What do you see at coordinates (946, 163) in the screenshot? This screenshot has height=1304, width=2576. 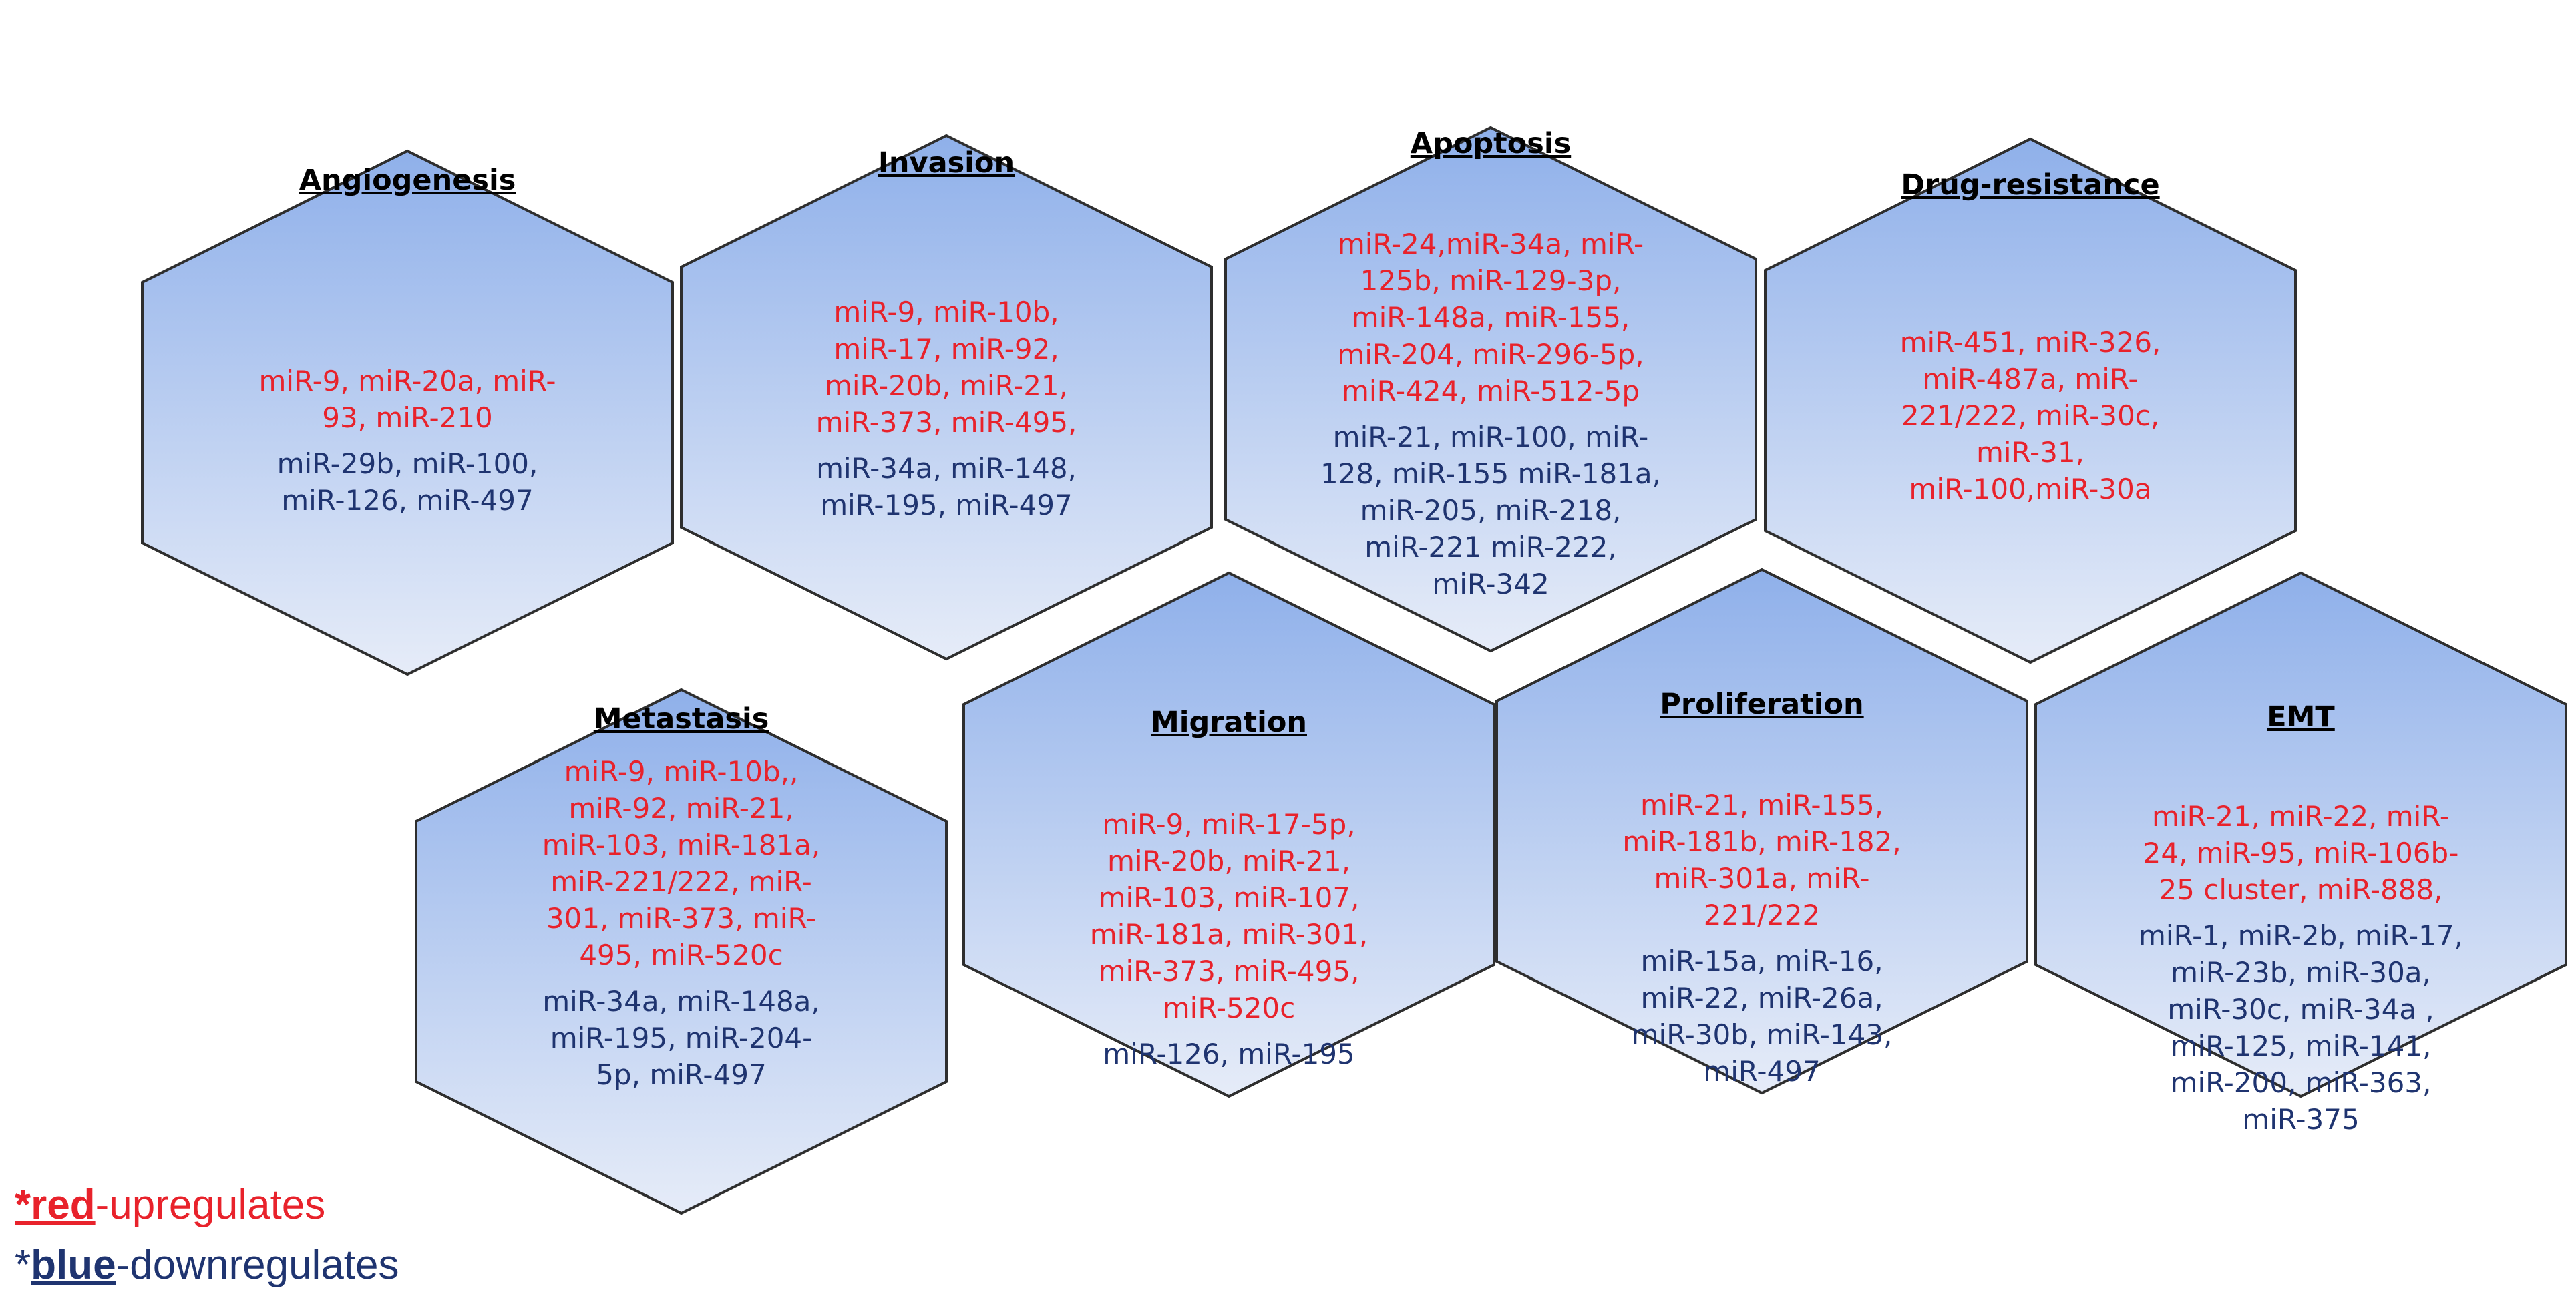 I see `hexagon-title: Invasion` at bounding box center [946, 163].